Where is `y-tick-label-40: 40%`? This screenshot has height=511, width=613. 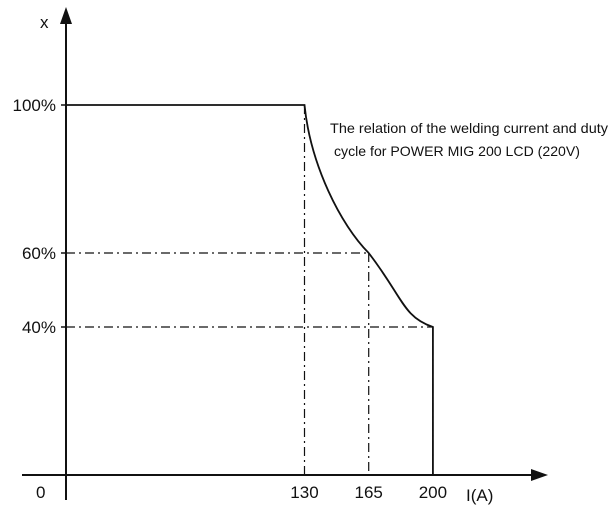
y-tick-label-40: 40% is located at coordinates (39, 327).